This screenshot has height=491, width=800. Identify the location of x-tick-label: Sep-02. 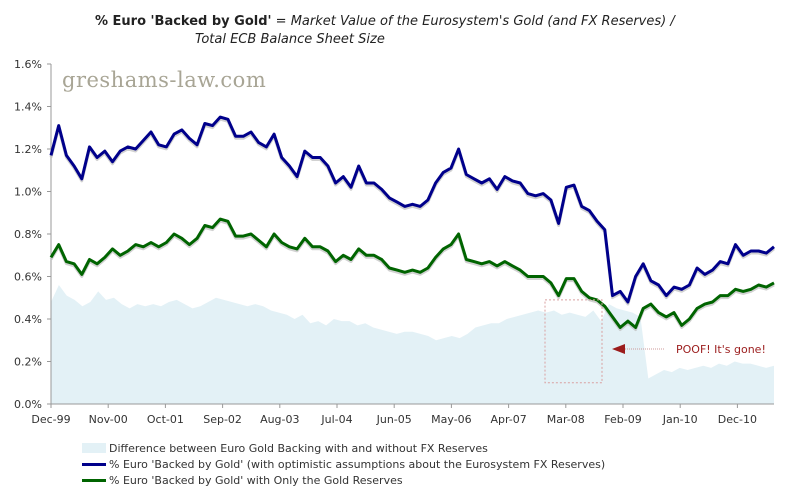
(222, 419).